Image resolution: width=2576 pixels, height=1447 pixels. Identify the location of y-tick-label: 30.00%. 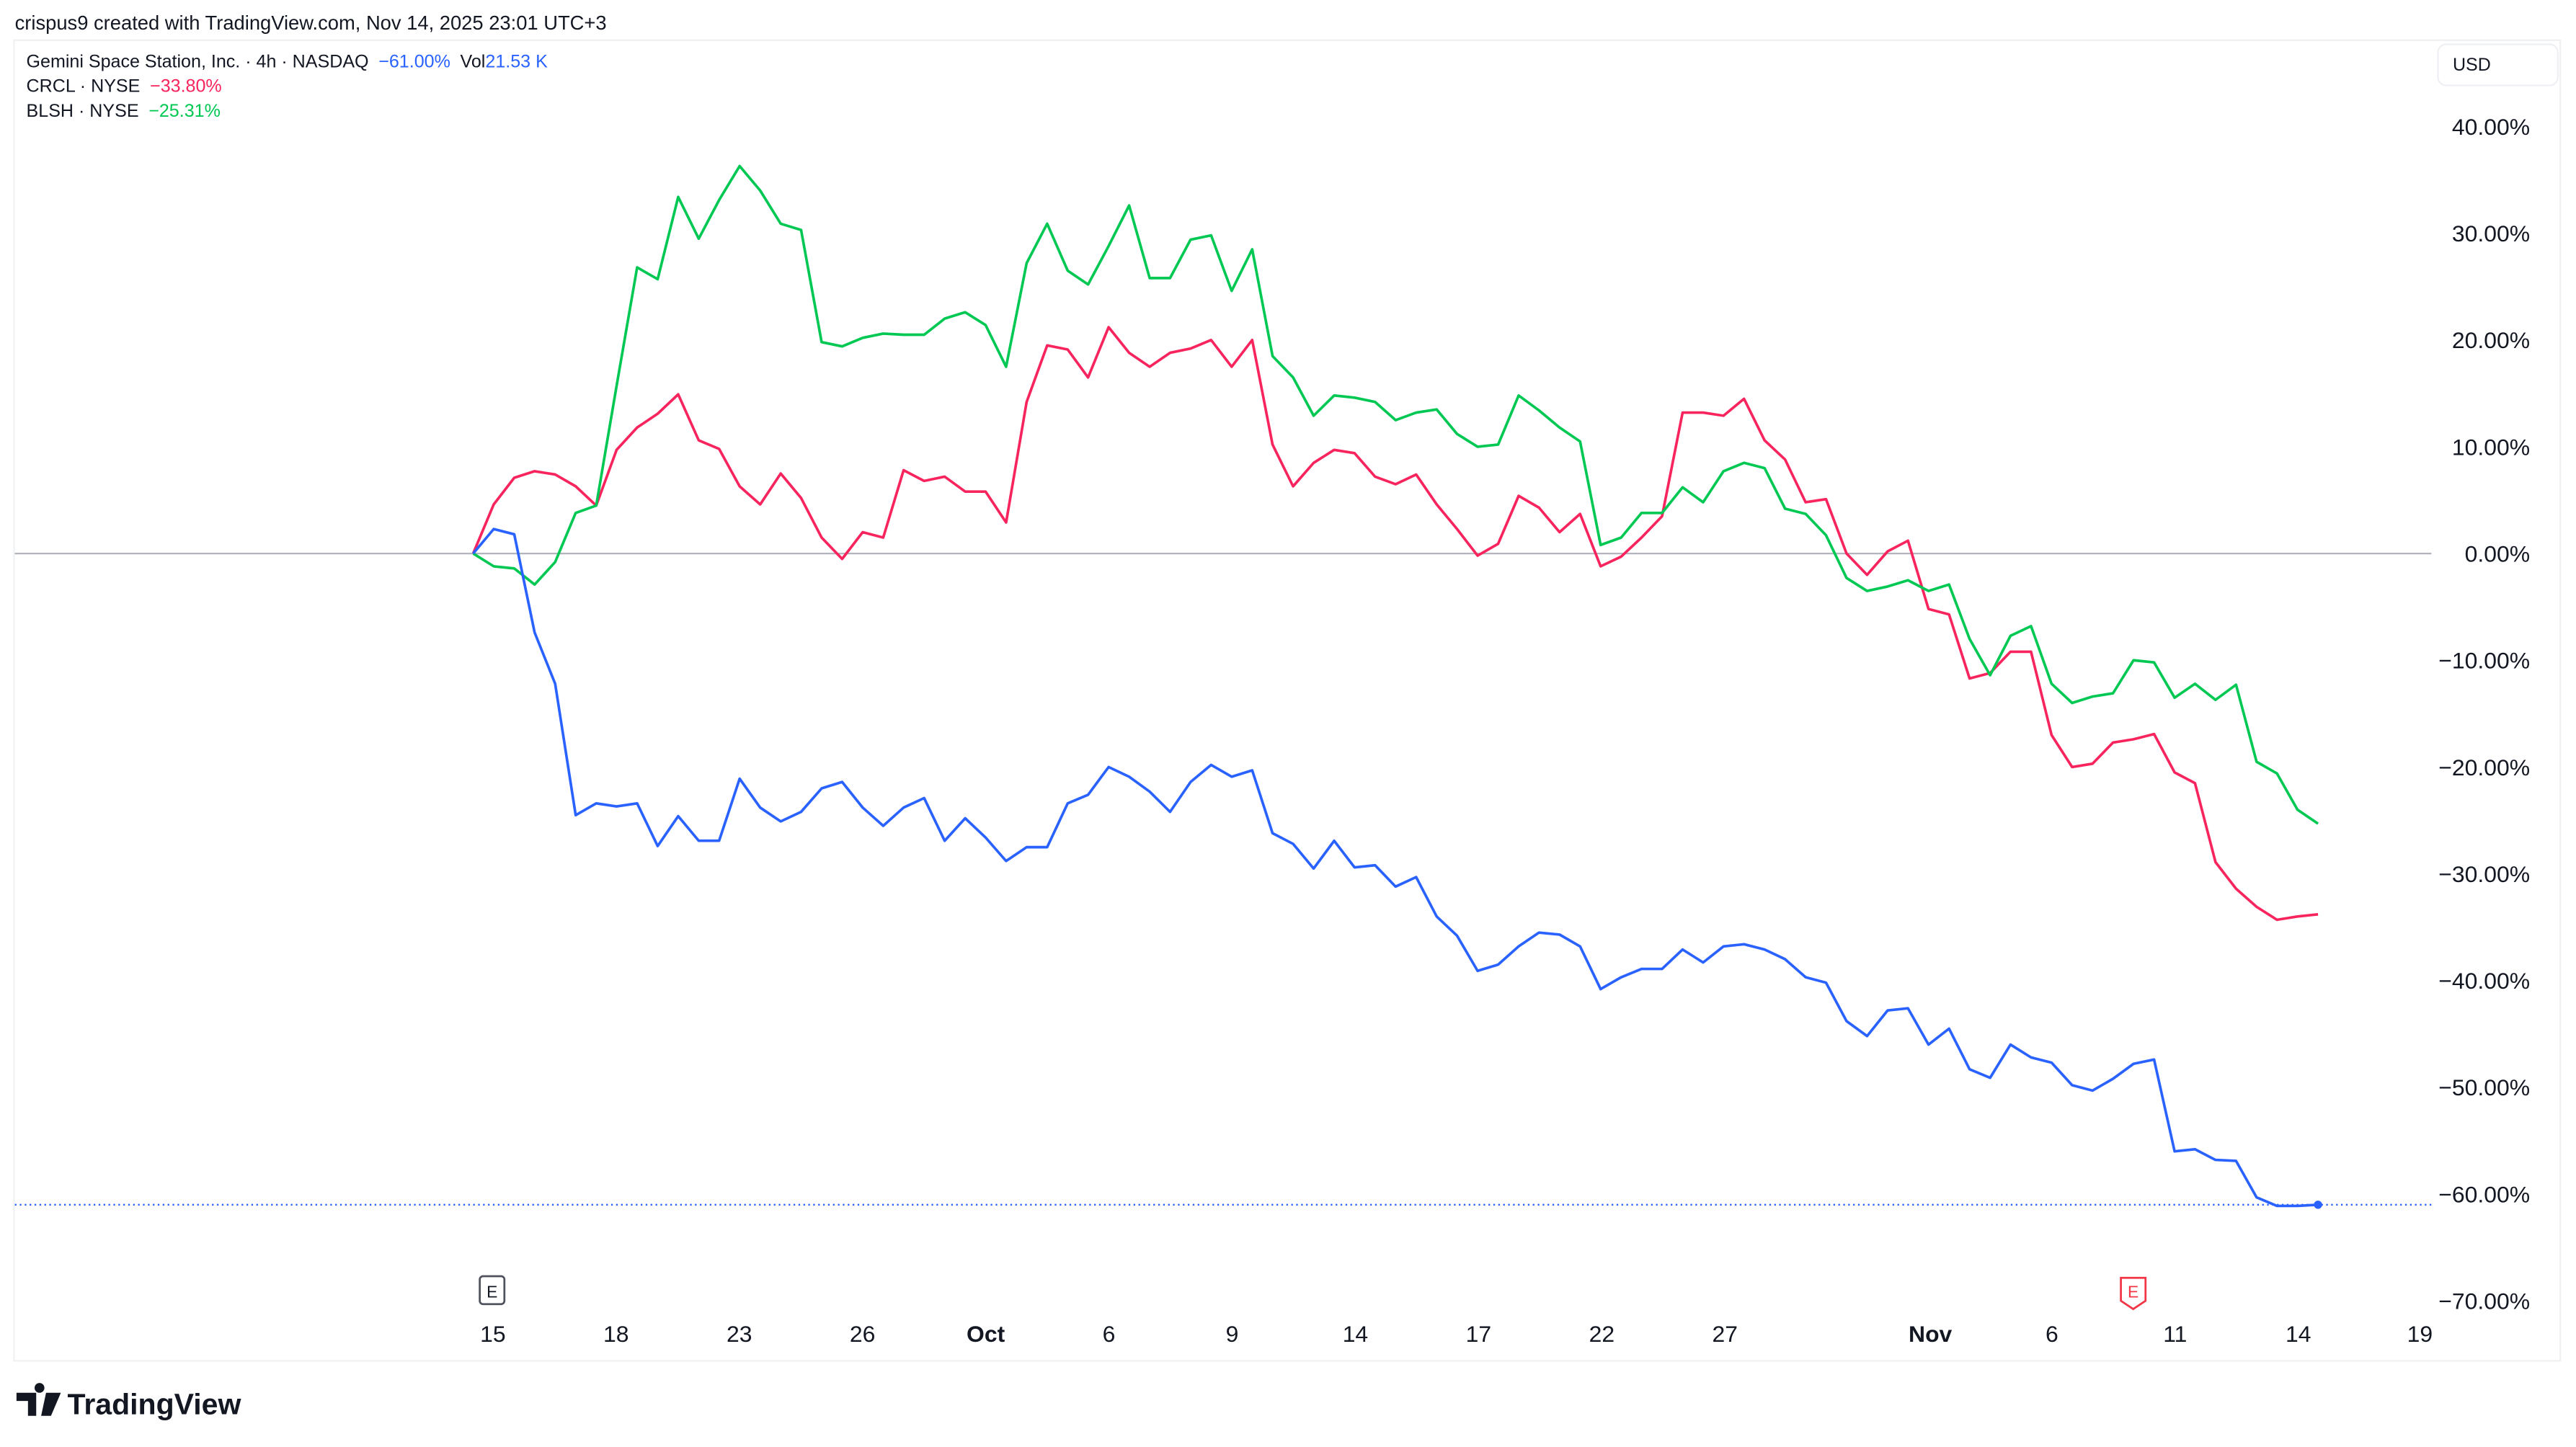
(2491, 234).